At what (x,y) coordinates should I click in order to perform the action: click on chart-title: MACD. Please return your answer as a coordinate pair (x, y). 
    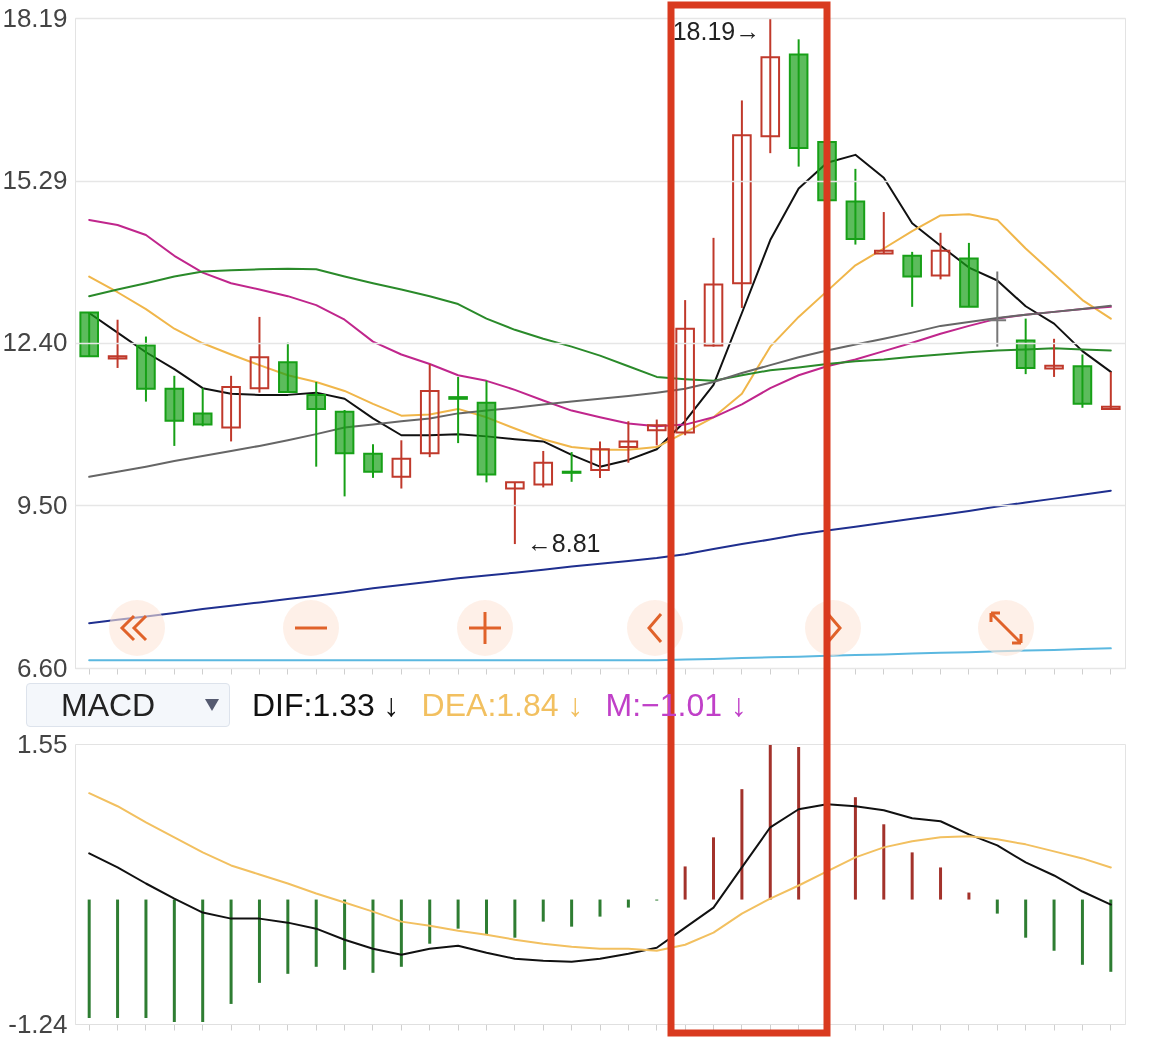
    Looking at the image, I should click on (108, 705).